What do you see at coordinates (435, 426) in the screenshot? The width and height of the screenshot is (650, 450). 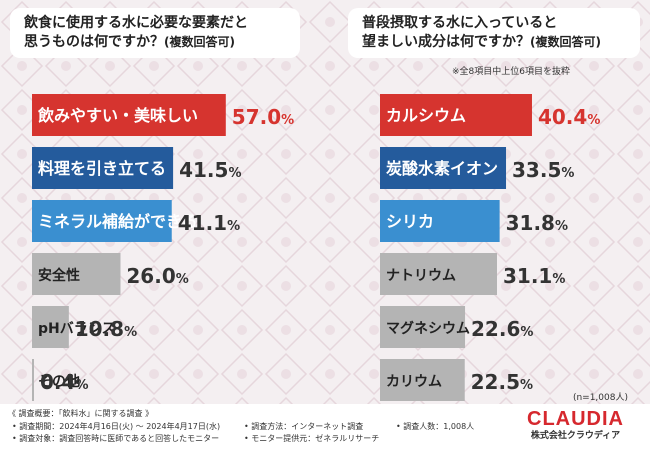 I see `survey-respondents: • 調査人数：1,008人` at bounding box center [435, 426].